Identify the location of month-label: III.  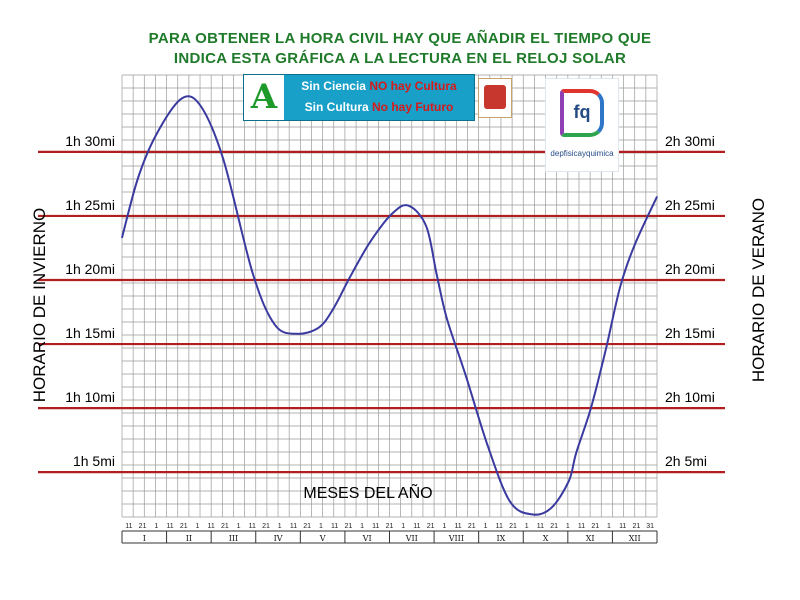
(233, 538).